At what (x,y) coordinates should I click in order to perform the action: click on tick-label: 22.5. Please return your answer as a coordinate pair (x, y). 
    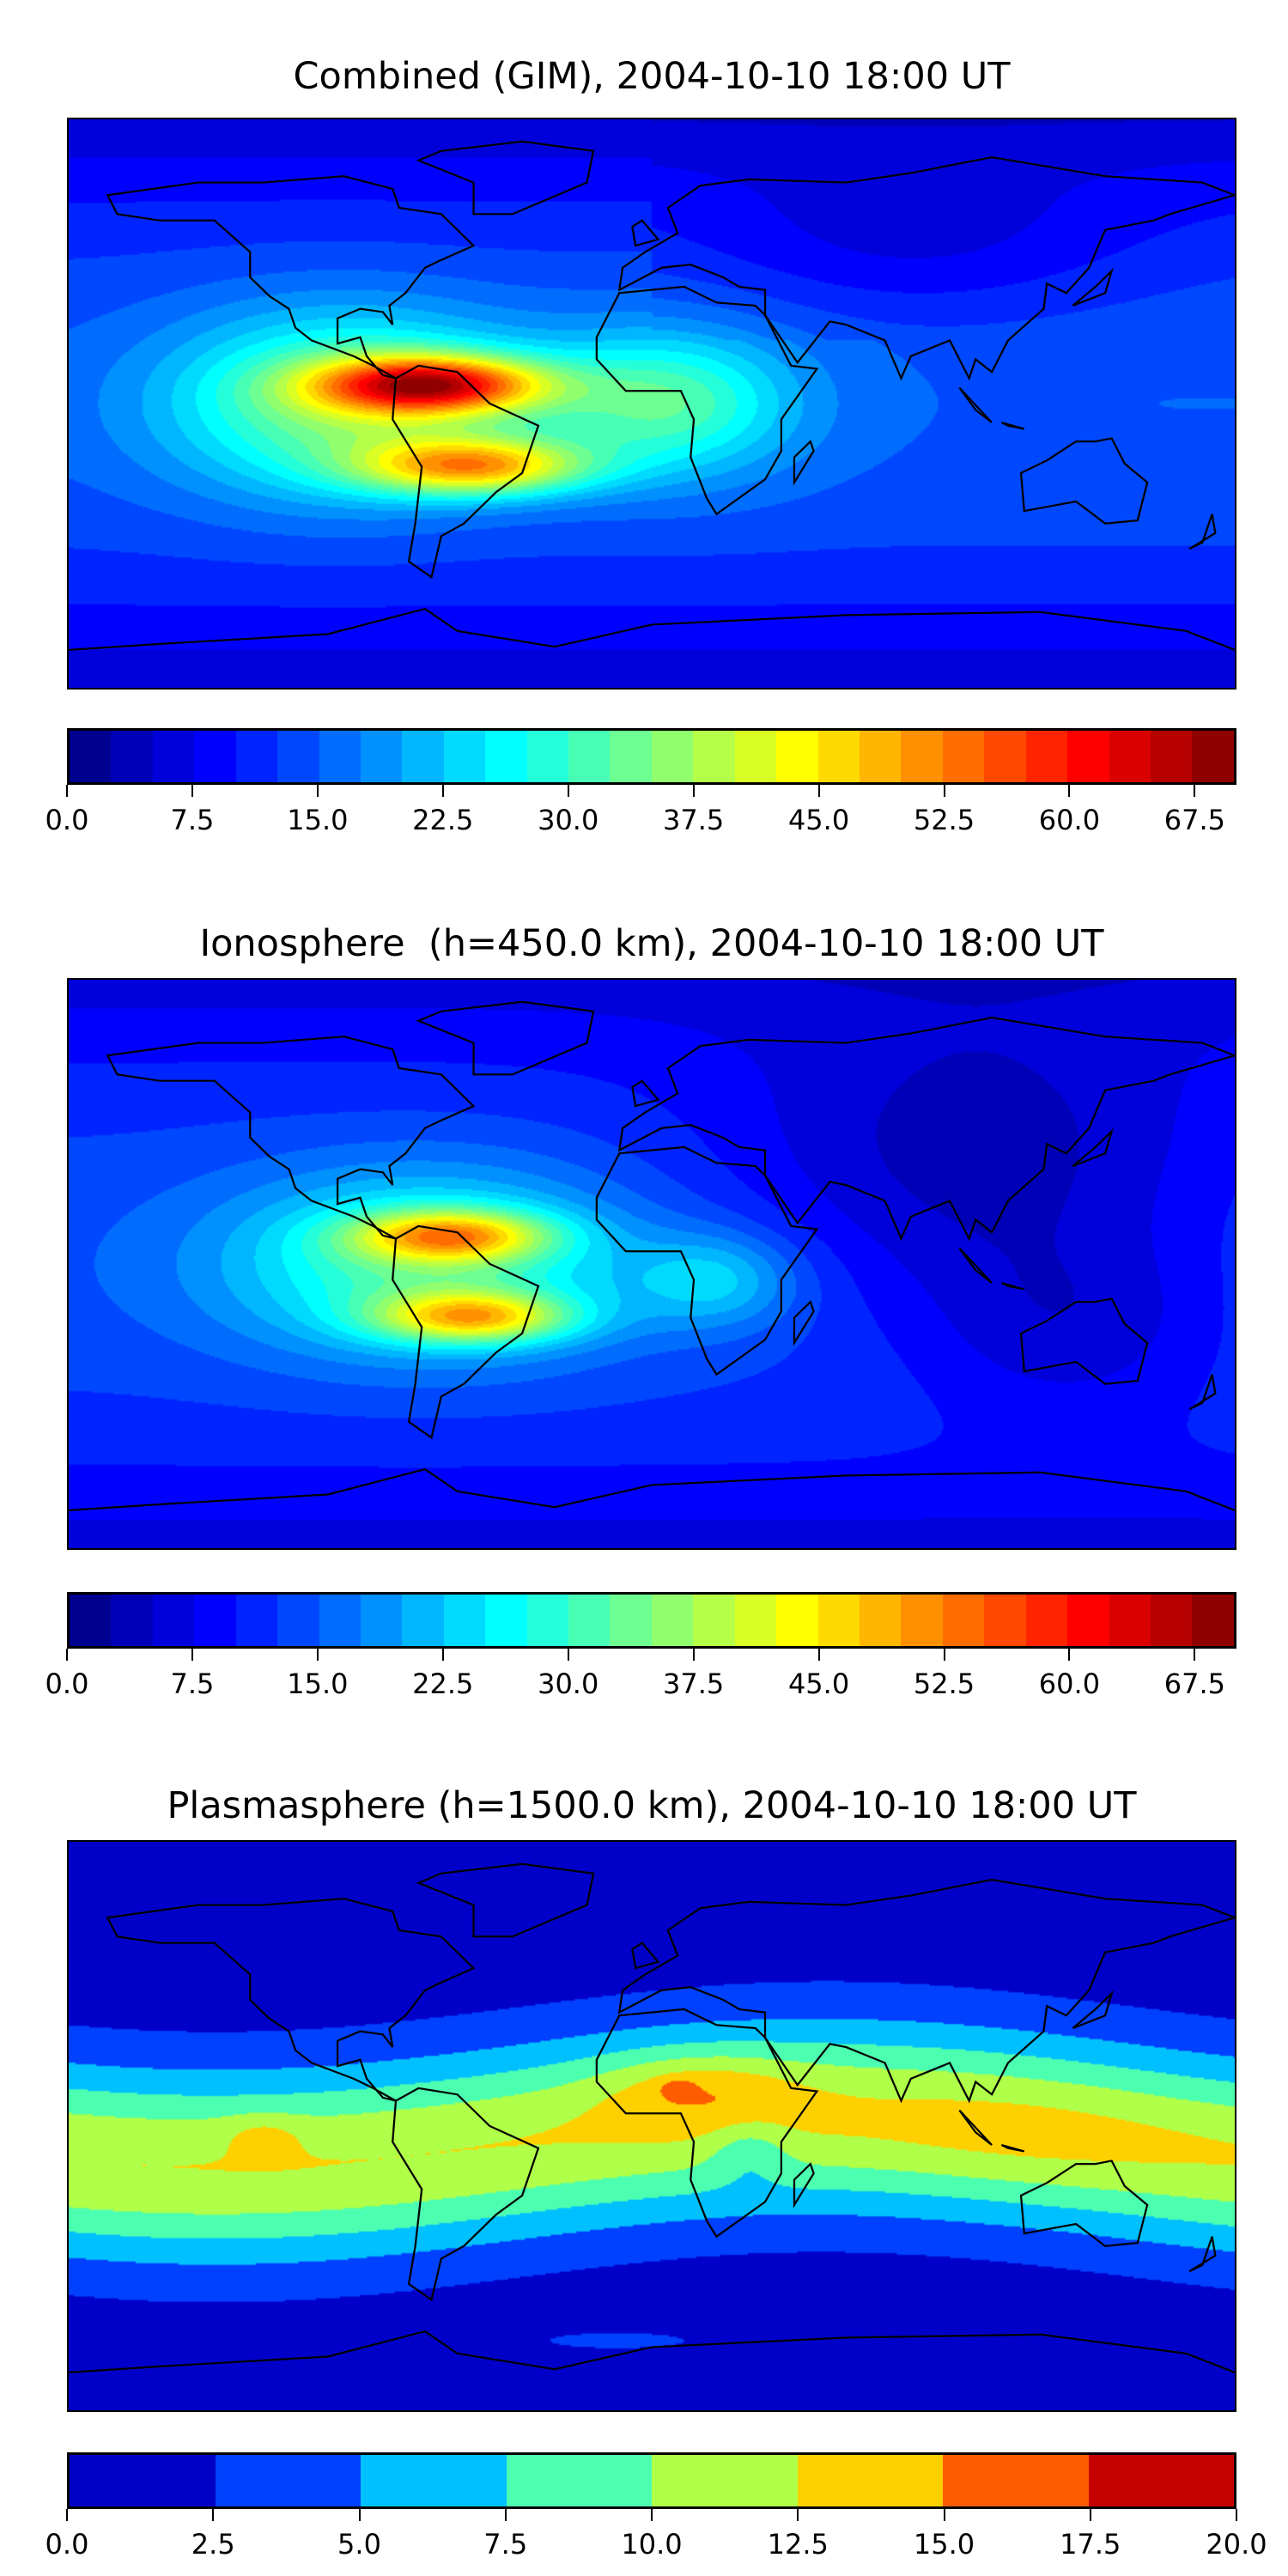
    Looking at the image, I should click on (443, 1684).